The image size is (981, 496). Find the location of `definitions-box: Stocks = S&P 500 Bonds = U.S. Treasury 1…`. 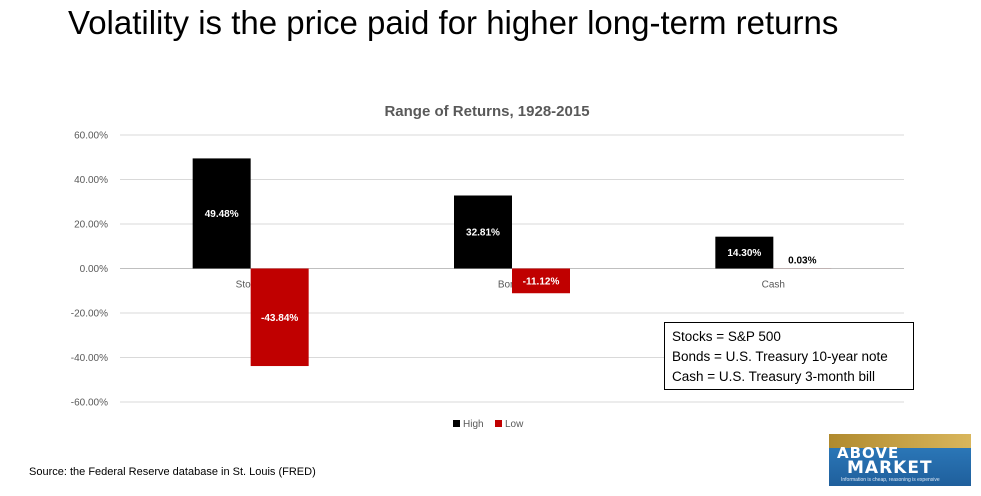

definitions-box: Stocks = S&P 500 Bonds = U.S. Treasury 1… is located at coordinates (789, 356).